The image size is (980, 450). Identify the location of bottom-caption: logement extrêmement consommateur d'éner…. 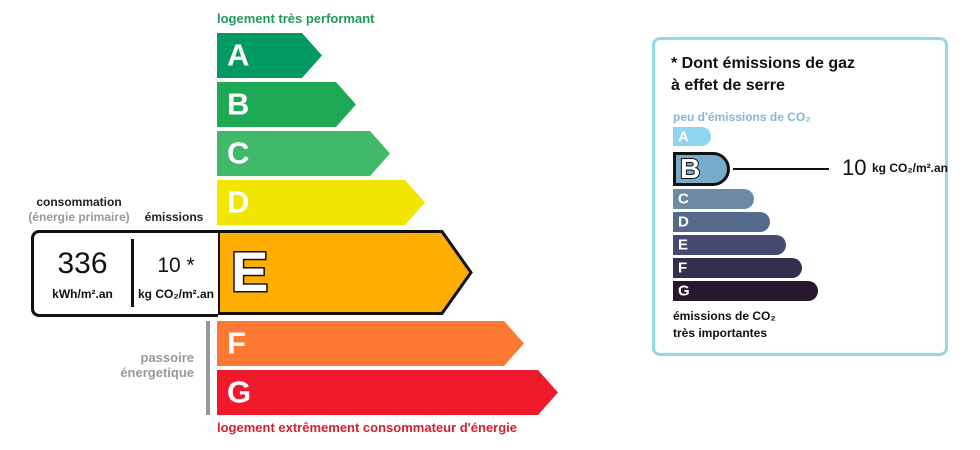
(367, 427).